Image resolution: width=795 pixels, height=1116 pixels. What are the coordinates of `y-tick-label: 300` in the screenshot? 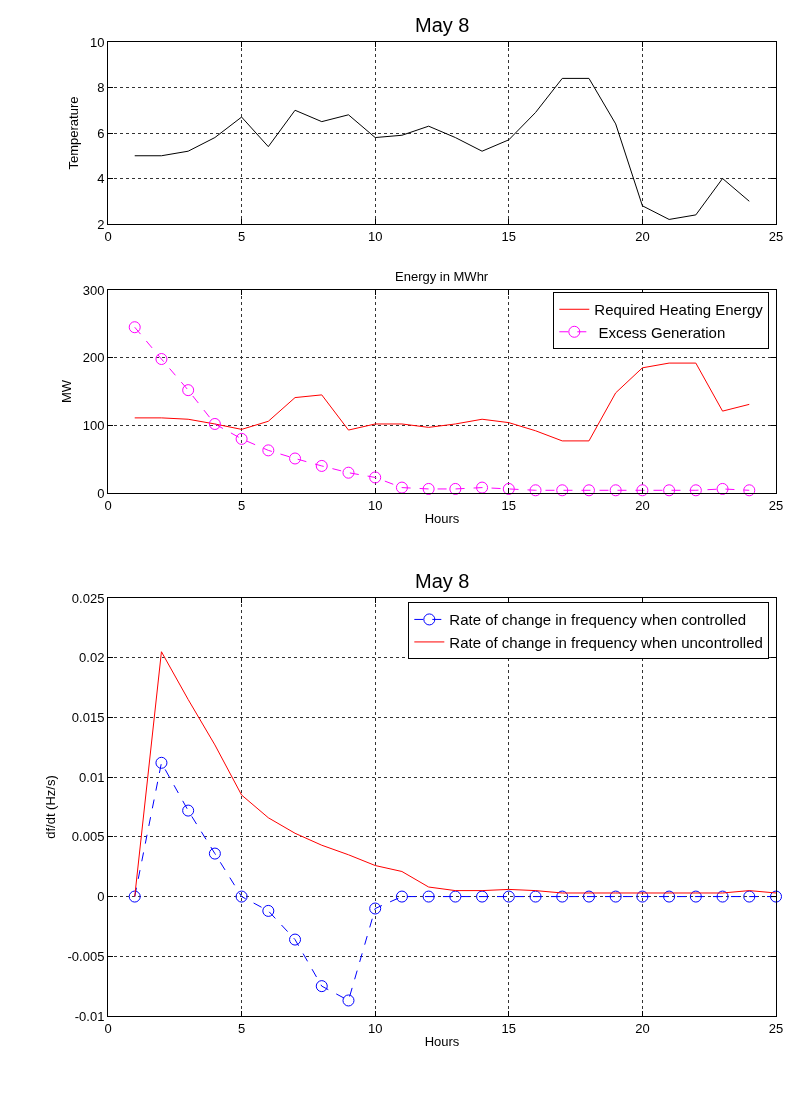 It's located at (93, 290).